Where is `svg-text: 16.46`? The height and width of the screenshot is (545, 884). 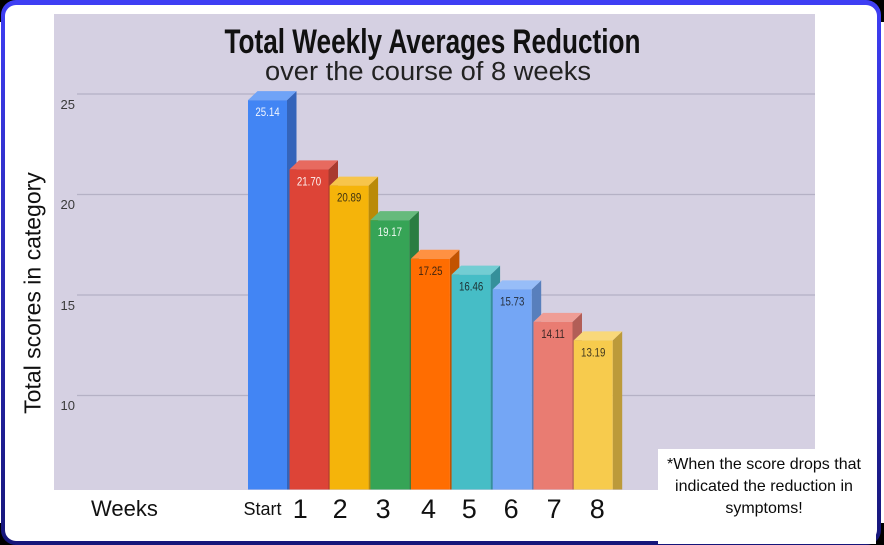 svg-text: 16.46 is located at coordinates (471, 287).